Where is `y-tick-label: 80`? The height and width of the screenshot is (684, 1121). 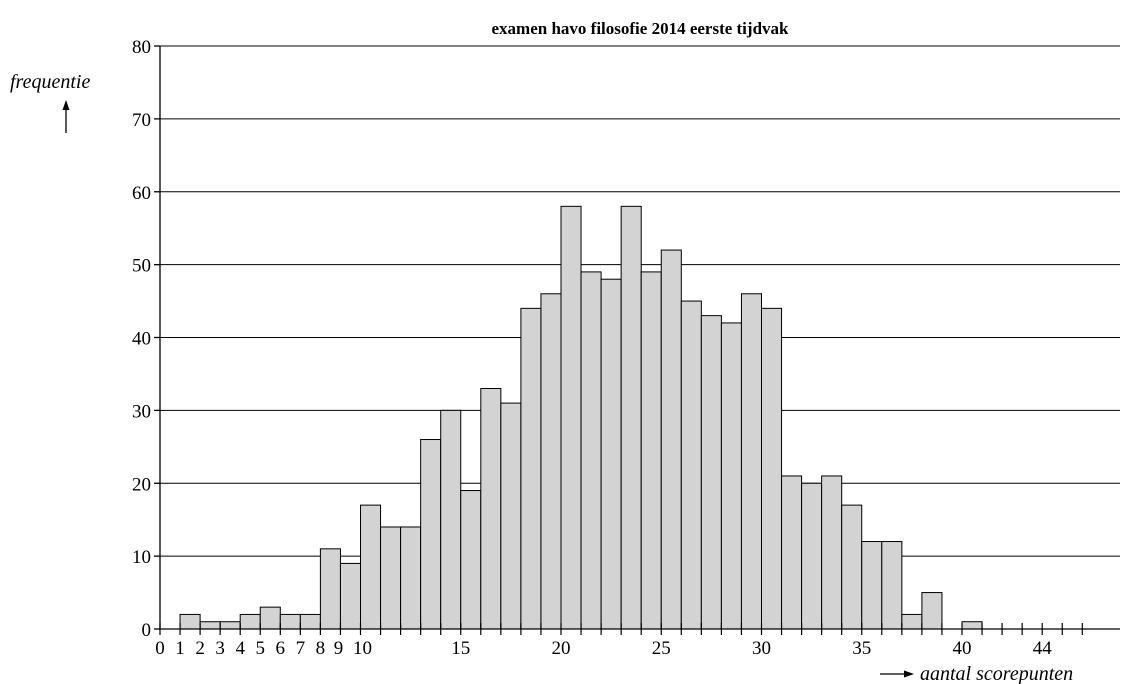 y-tick-label: 80 is located at coordinates (141, 47).